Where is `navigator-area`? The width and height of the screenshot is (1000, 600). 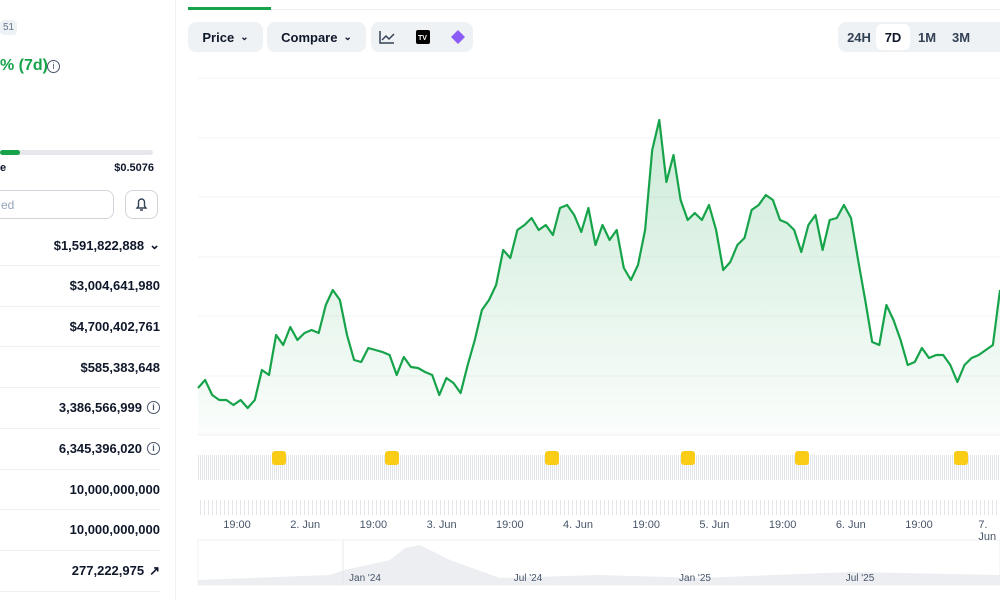
navigator-area is located at coordinates (599, 565).